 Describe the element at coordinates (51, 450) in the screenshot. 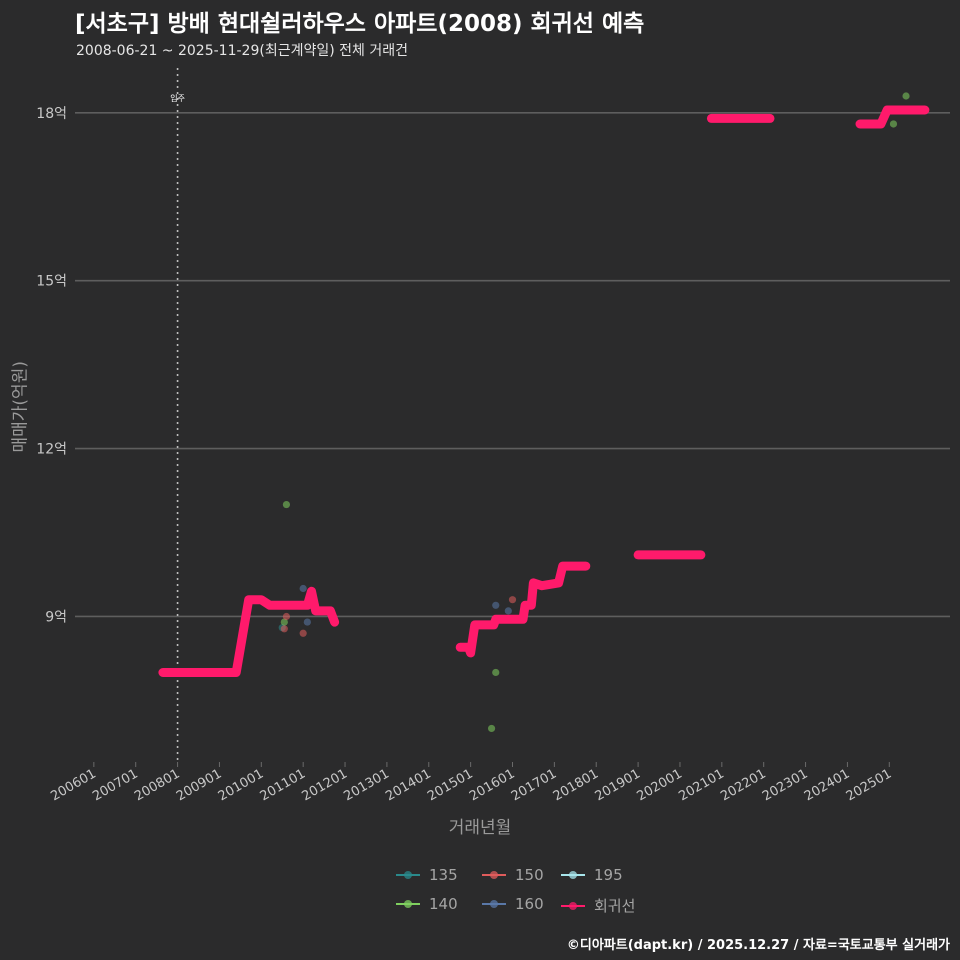

I see `y-tick-label: 12억` at that location.